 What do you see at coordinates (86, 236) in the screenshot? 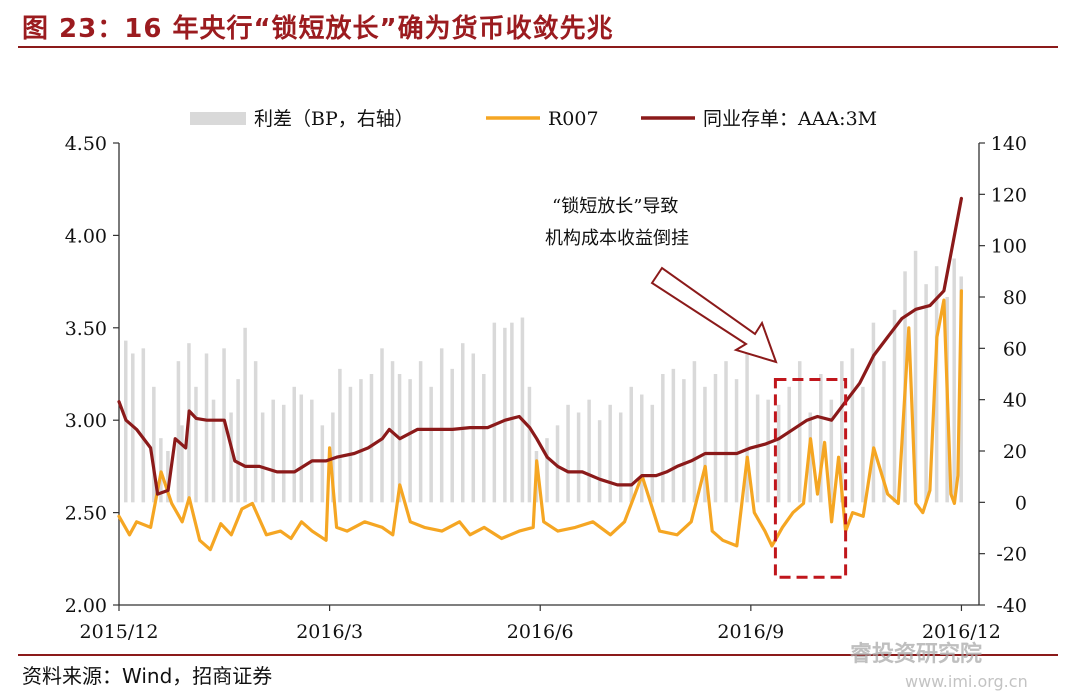
I see `left-tick-label: 4.00` at bounding box center [86, 236].